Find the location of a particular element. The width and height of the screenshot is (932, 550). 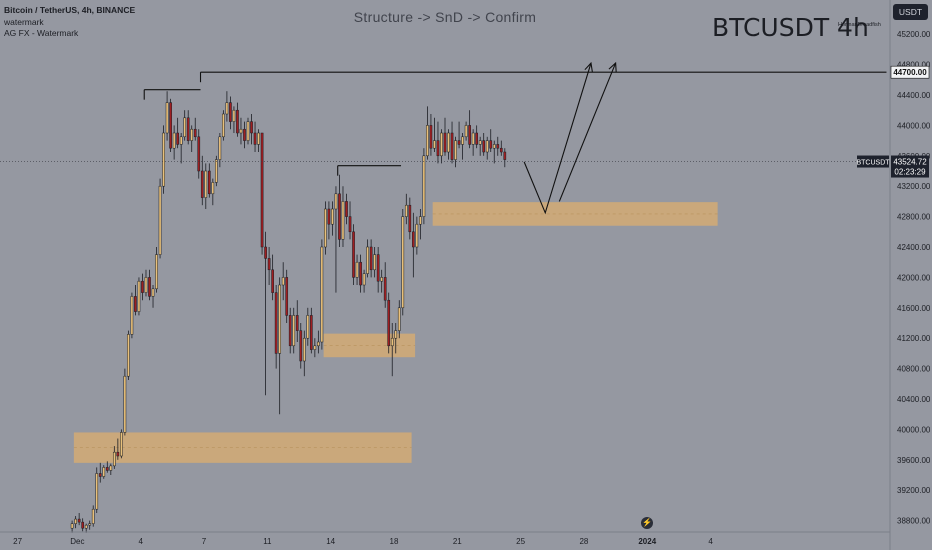

lightning-icon: ⚡ is located at coordinates (647, 523).